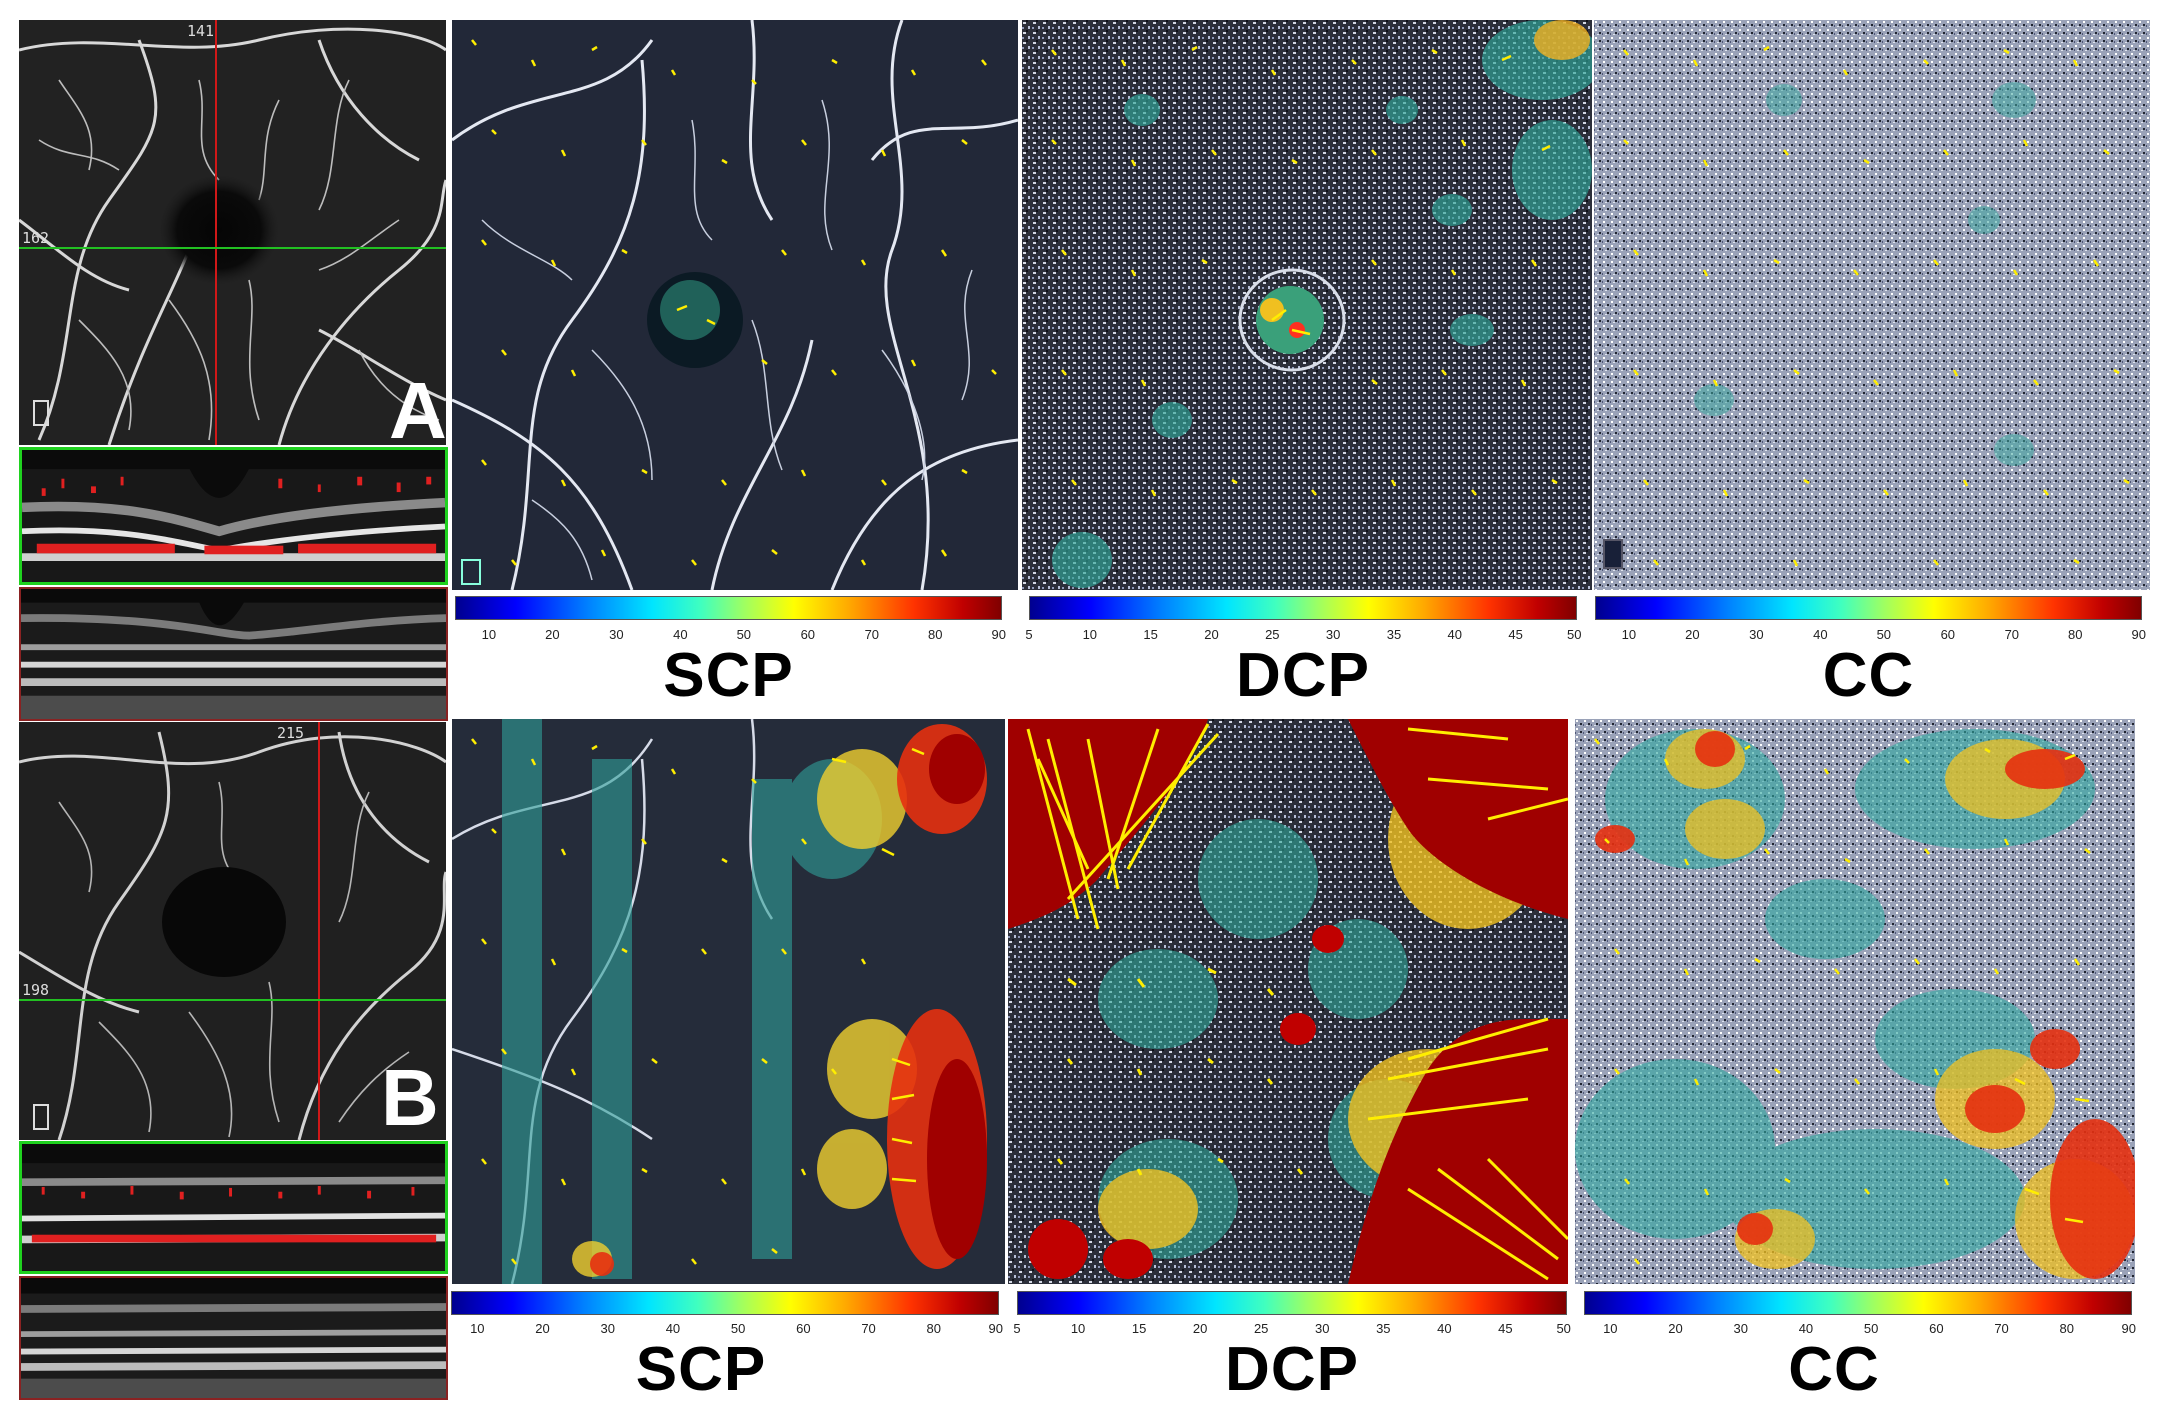 Image resolution: width=2163 pixels, height=1414 pixels. Describe the element at coordinates (727, 1331) in the screenshot. I see `colorbar-ticks-scp-b: 10 20 30 40 50 60 70 80 90` at that location.